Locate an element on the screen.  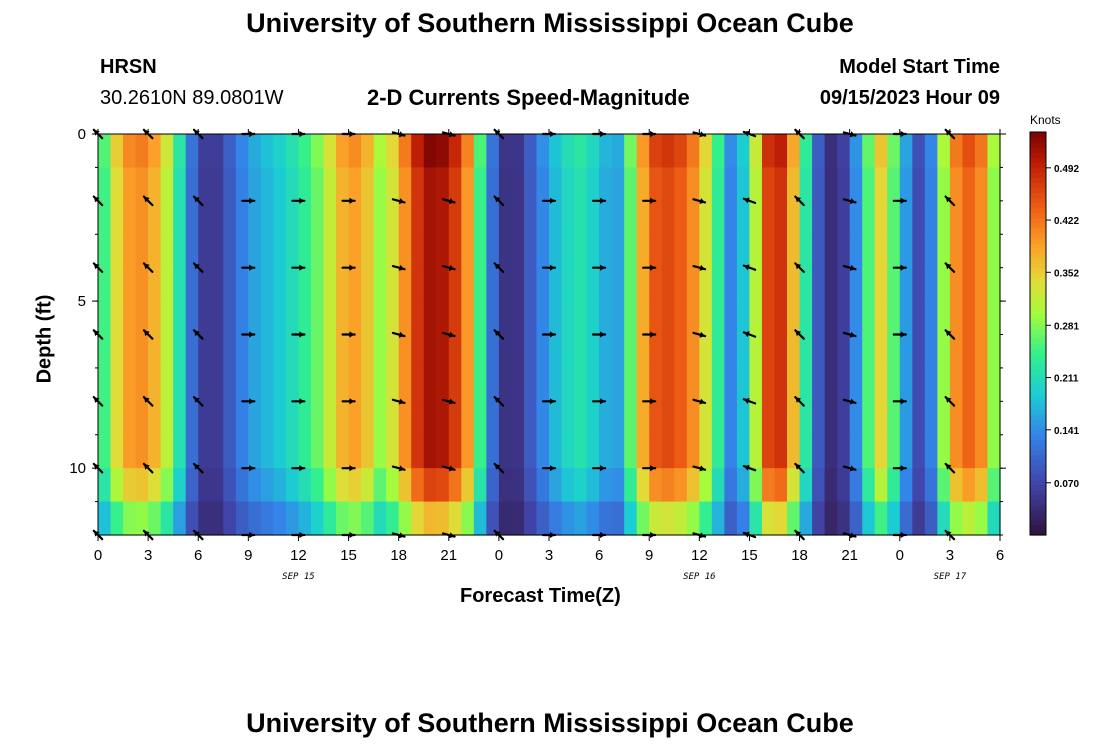
x-tick-label: 6 is located at coordinates (599, 555).